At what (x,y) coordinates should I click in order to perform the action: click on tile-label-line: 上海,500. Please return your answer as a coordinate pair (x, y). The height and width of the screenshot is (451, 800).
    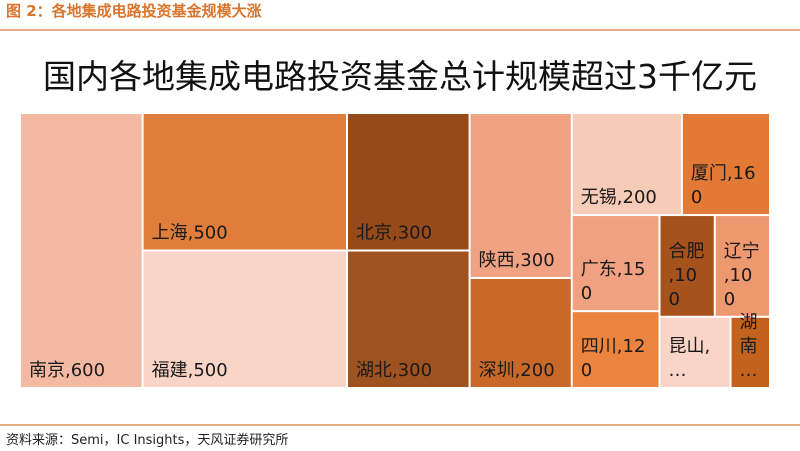
    Looking at the image, I should click on (190, 233).